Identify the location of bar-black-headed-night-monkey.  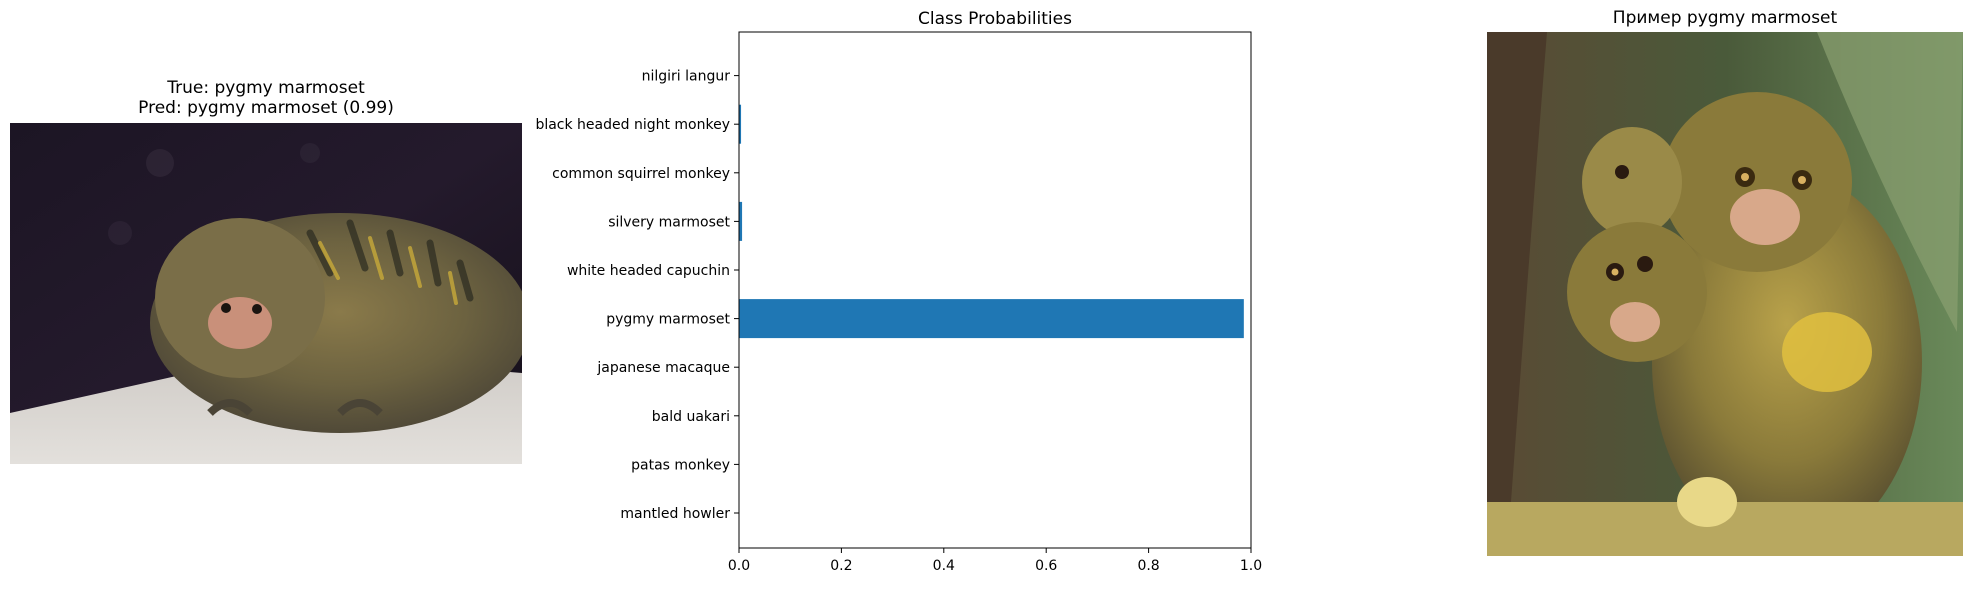
(740, 124).